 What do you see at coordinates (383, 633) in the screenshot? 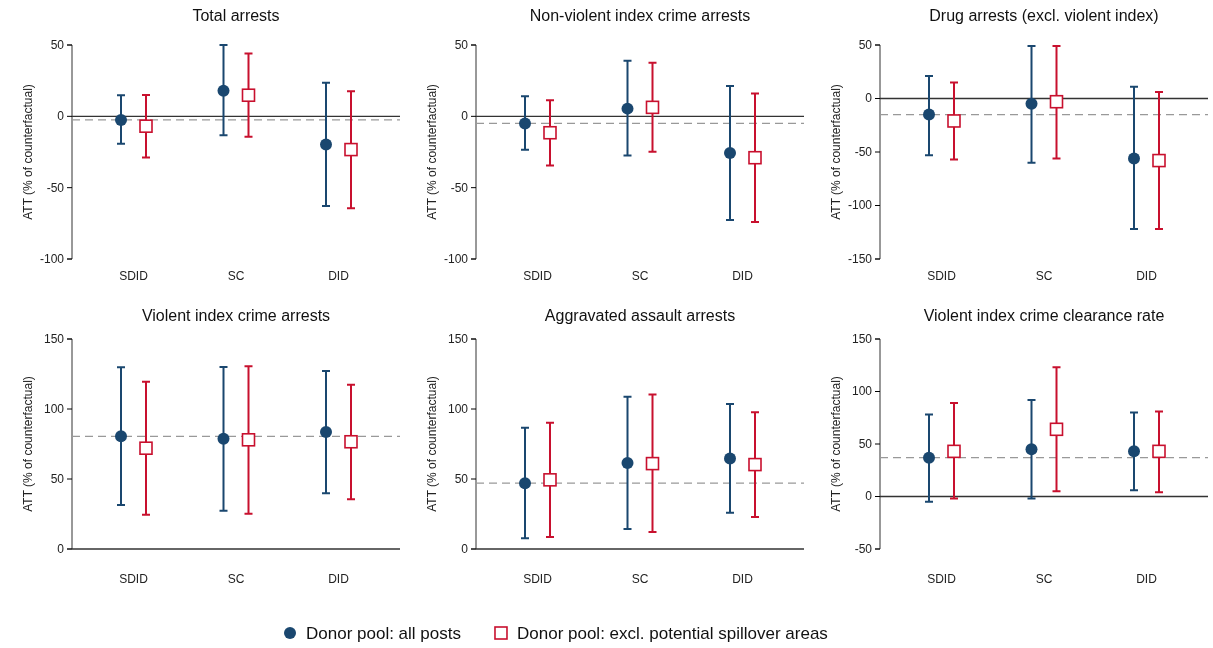
I see `legend-label: Donor pool: all posts` at bounding box center [383, 633].